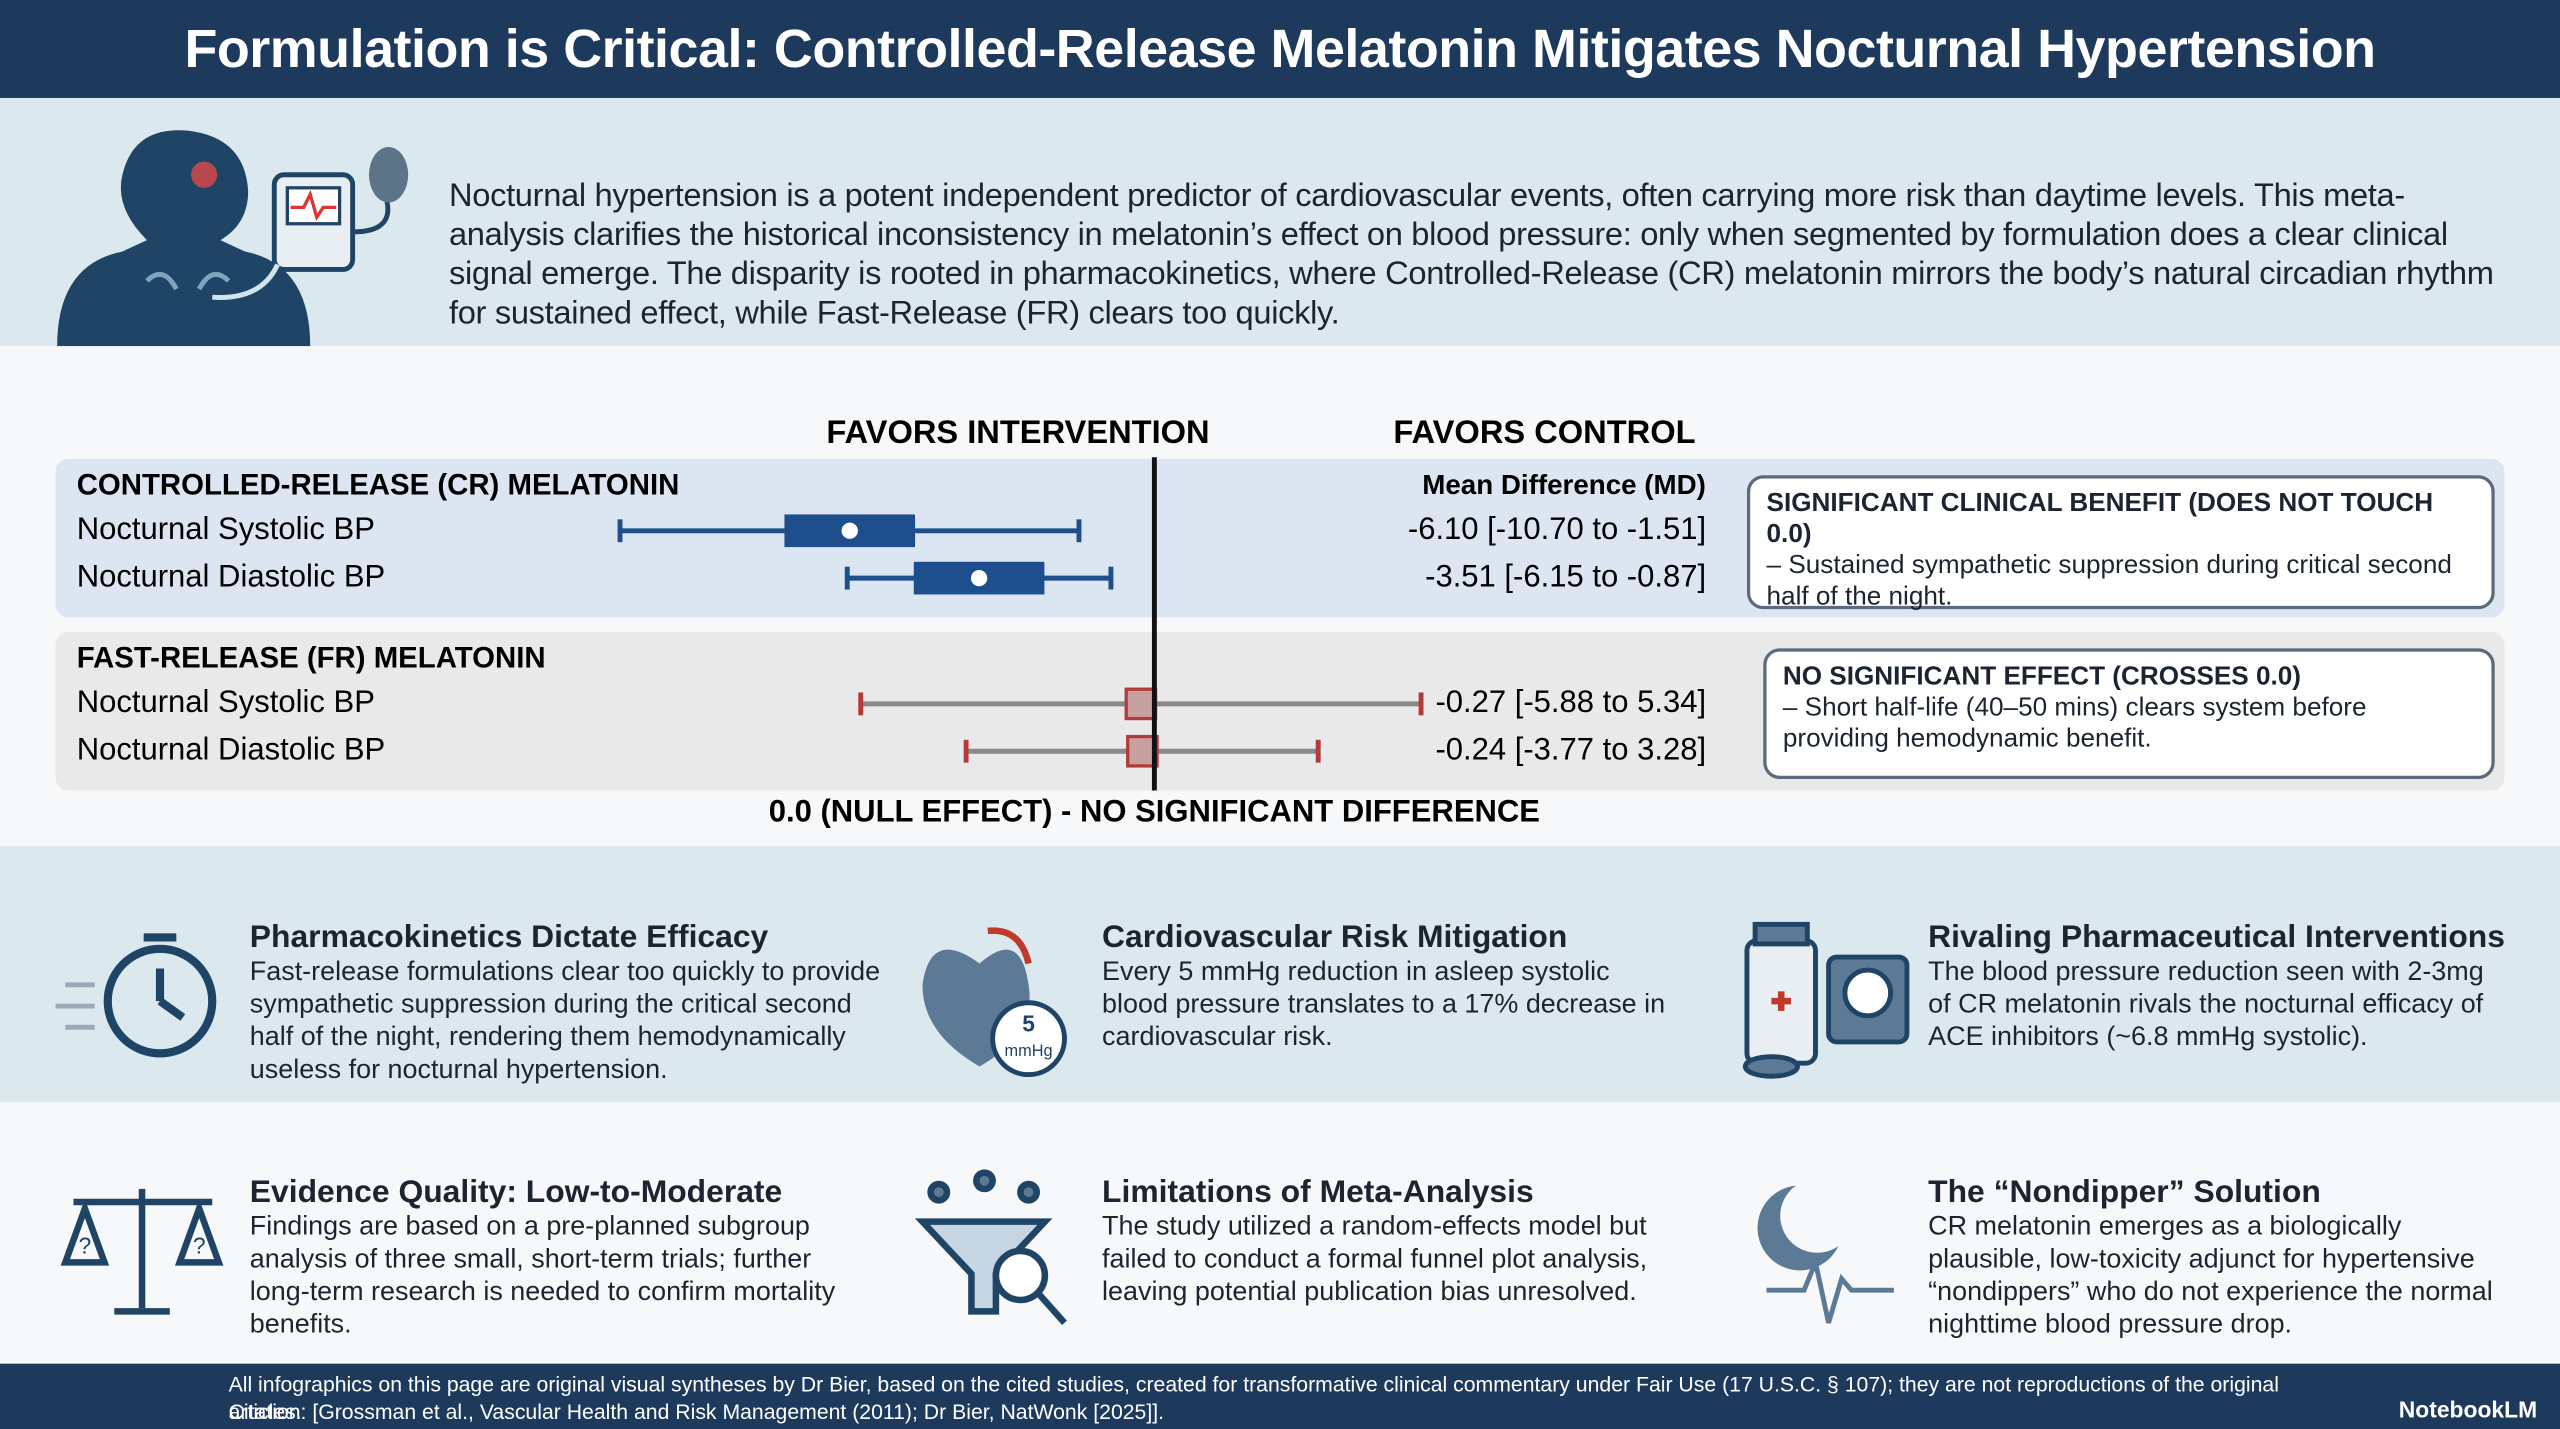 The width and height of the screenshot is (2560, 1429). I want to click on finding-title: Cardiovascular Risk Mitigation, so click(1335, 937).